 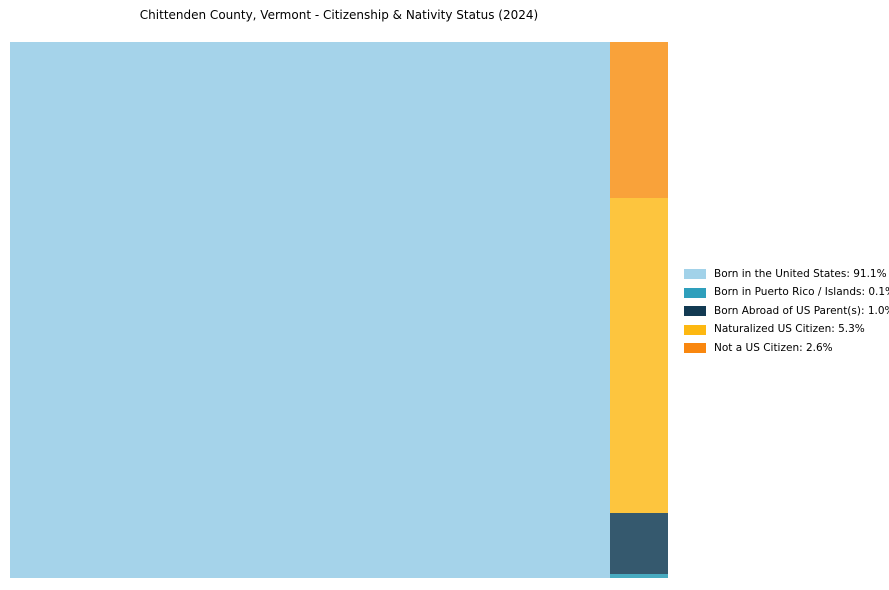 What do you see at coordinates (695, 311) in the screenshot?
I see `legend-swatch-born-abroad-us-parents` at bounding box center [695, 311].